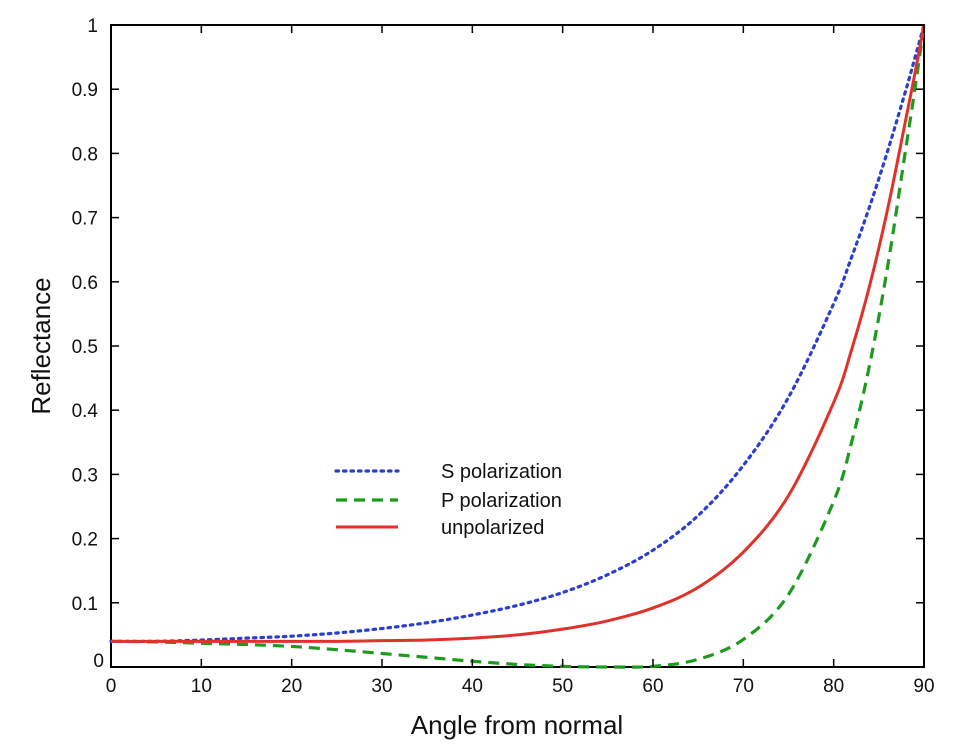 The height and width of the screenshot is (748, 957). I want to click on y-axis-tick-labels: 0 0.1 0.2 0.3 0.4 0.5 0.6 0.7 0.8 0.9 1, so click(88, 344).